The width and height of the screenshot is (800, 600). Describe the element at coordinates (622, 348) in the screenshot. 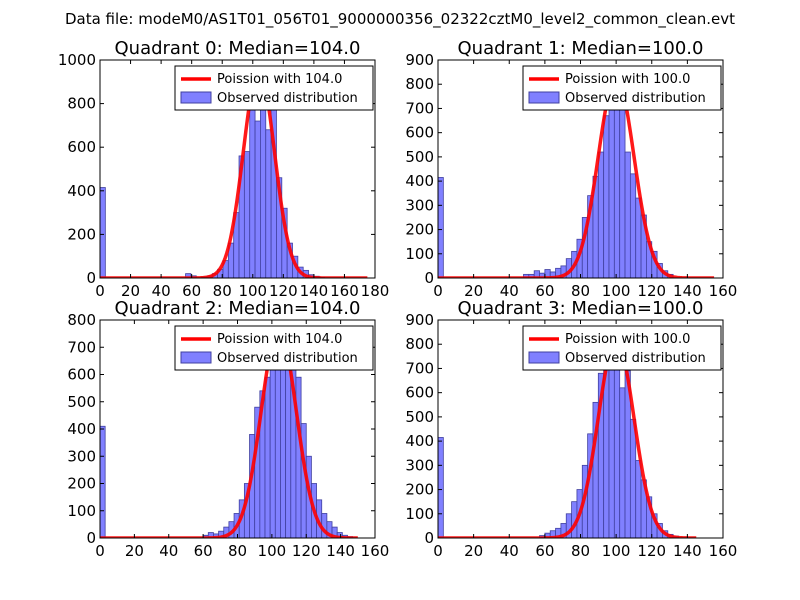

I see `legend: Poission with 100.0 Observed distribution` at that location.